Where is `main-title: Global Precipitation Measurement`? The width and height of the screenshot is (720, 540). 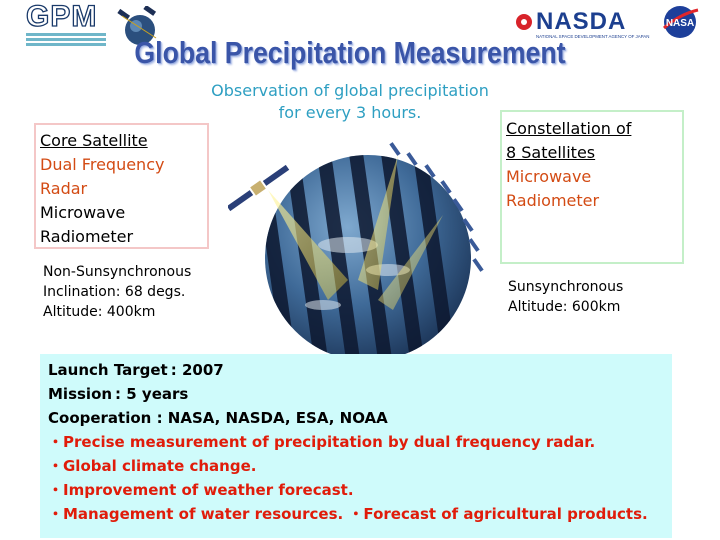 main-title: Global Precipitation Measurement is located at coordinates (350, 52).